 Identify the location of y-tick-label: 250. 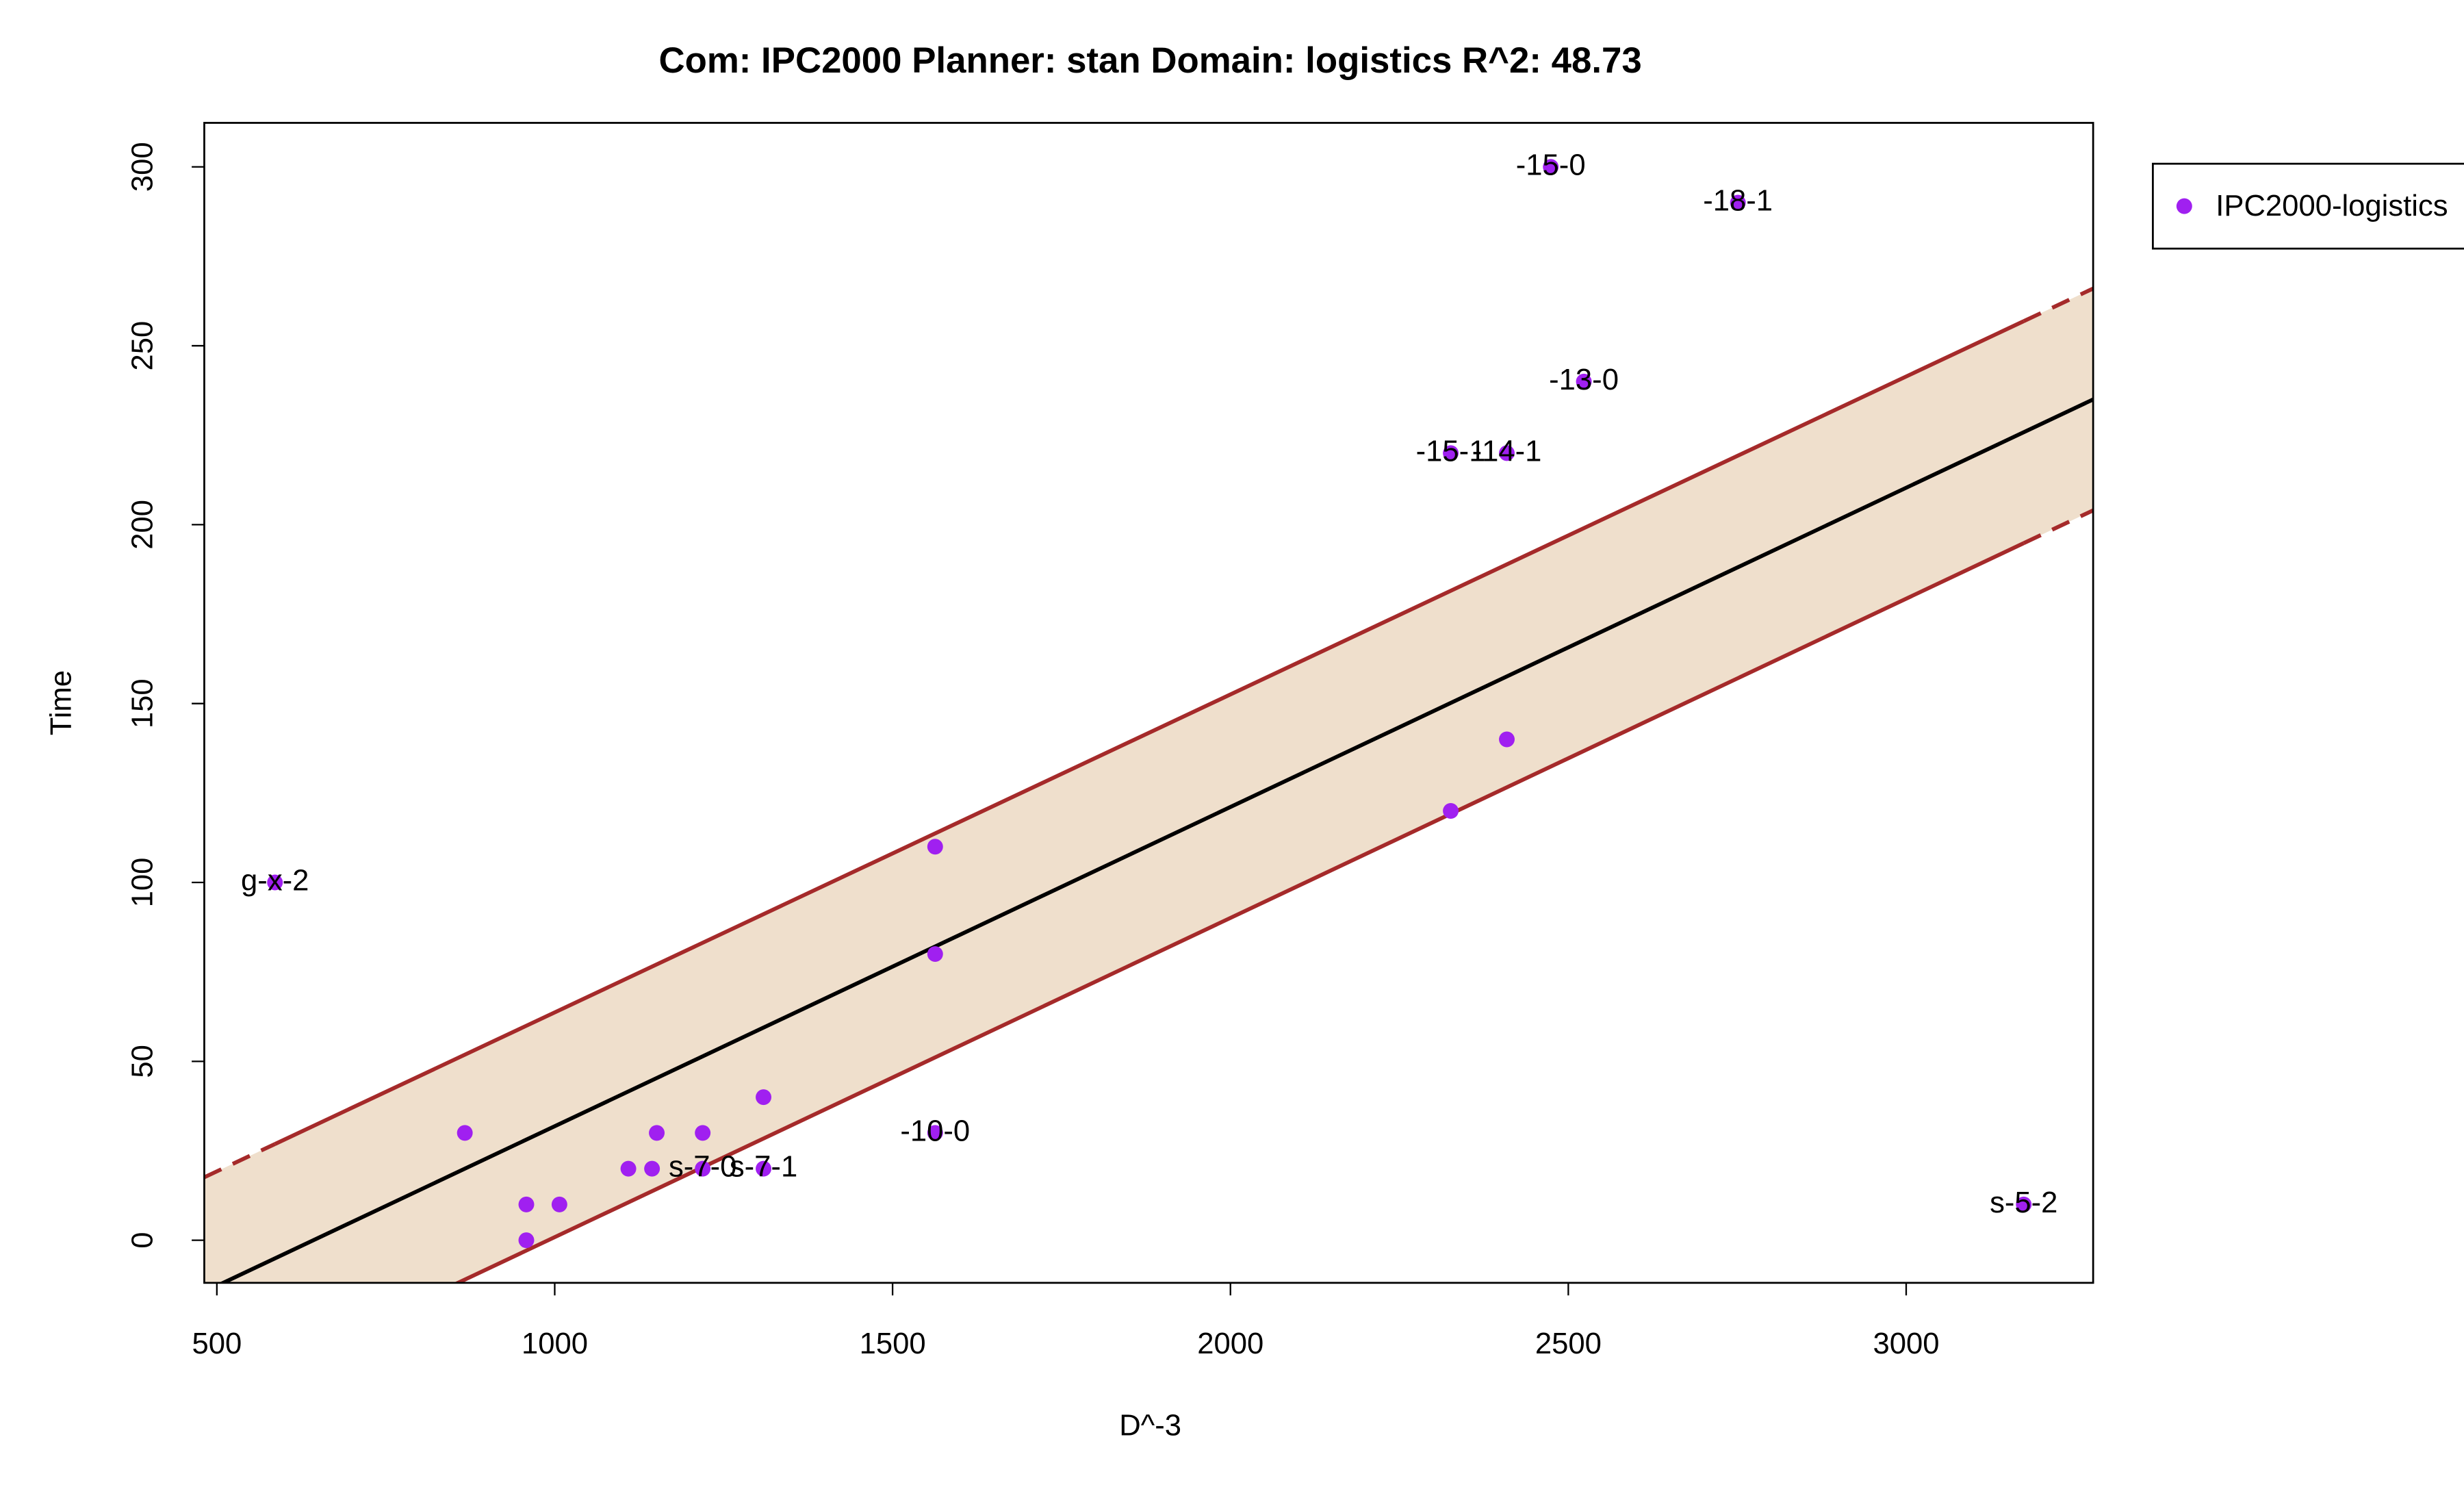
(143, 346).